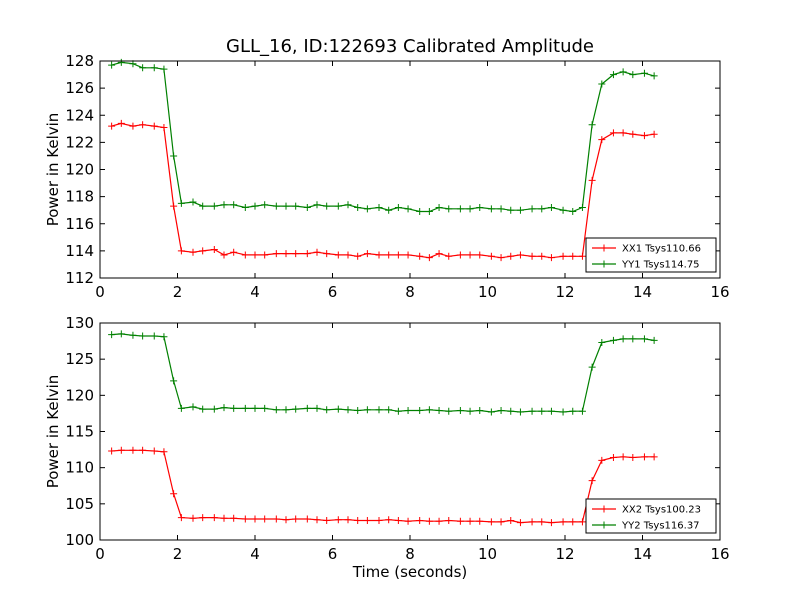 Image resolution: width=800 pixels, height=600 pixels. What do you see at coordinates (53, 432) in the screenshot?
I see `y-axis-label: Power in Kelvin` at bounding box center [53, 432].